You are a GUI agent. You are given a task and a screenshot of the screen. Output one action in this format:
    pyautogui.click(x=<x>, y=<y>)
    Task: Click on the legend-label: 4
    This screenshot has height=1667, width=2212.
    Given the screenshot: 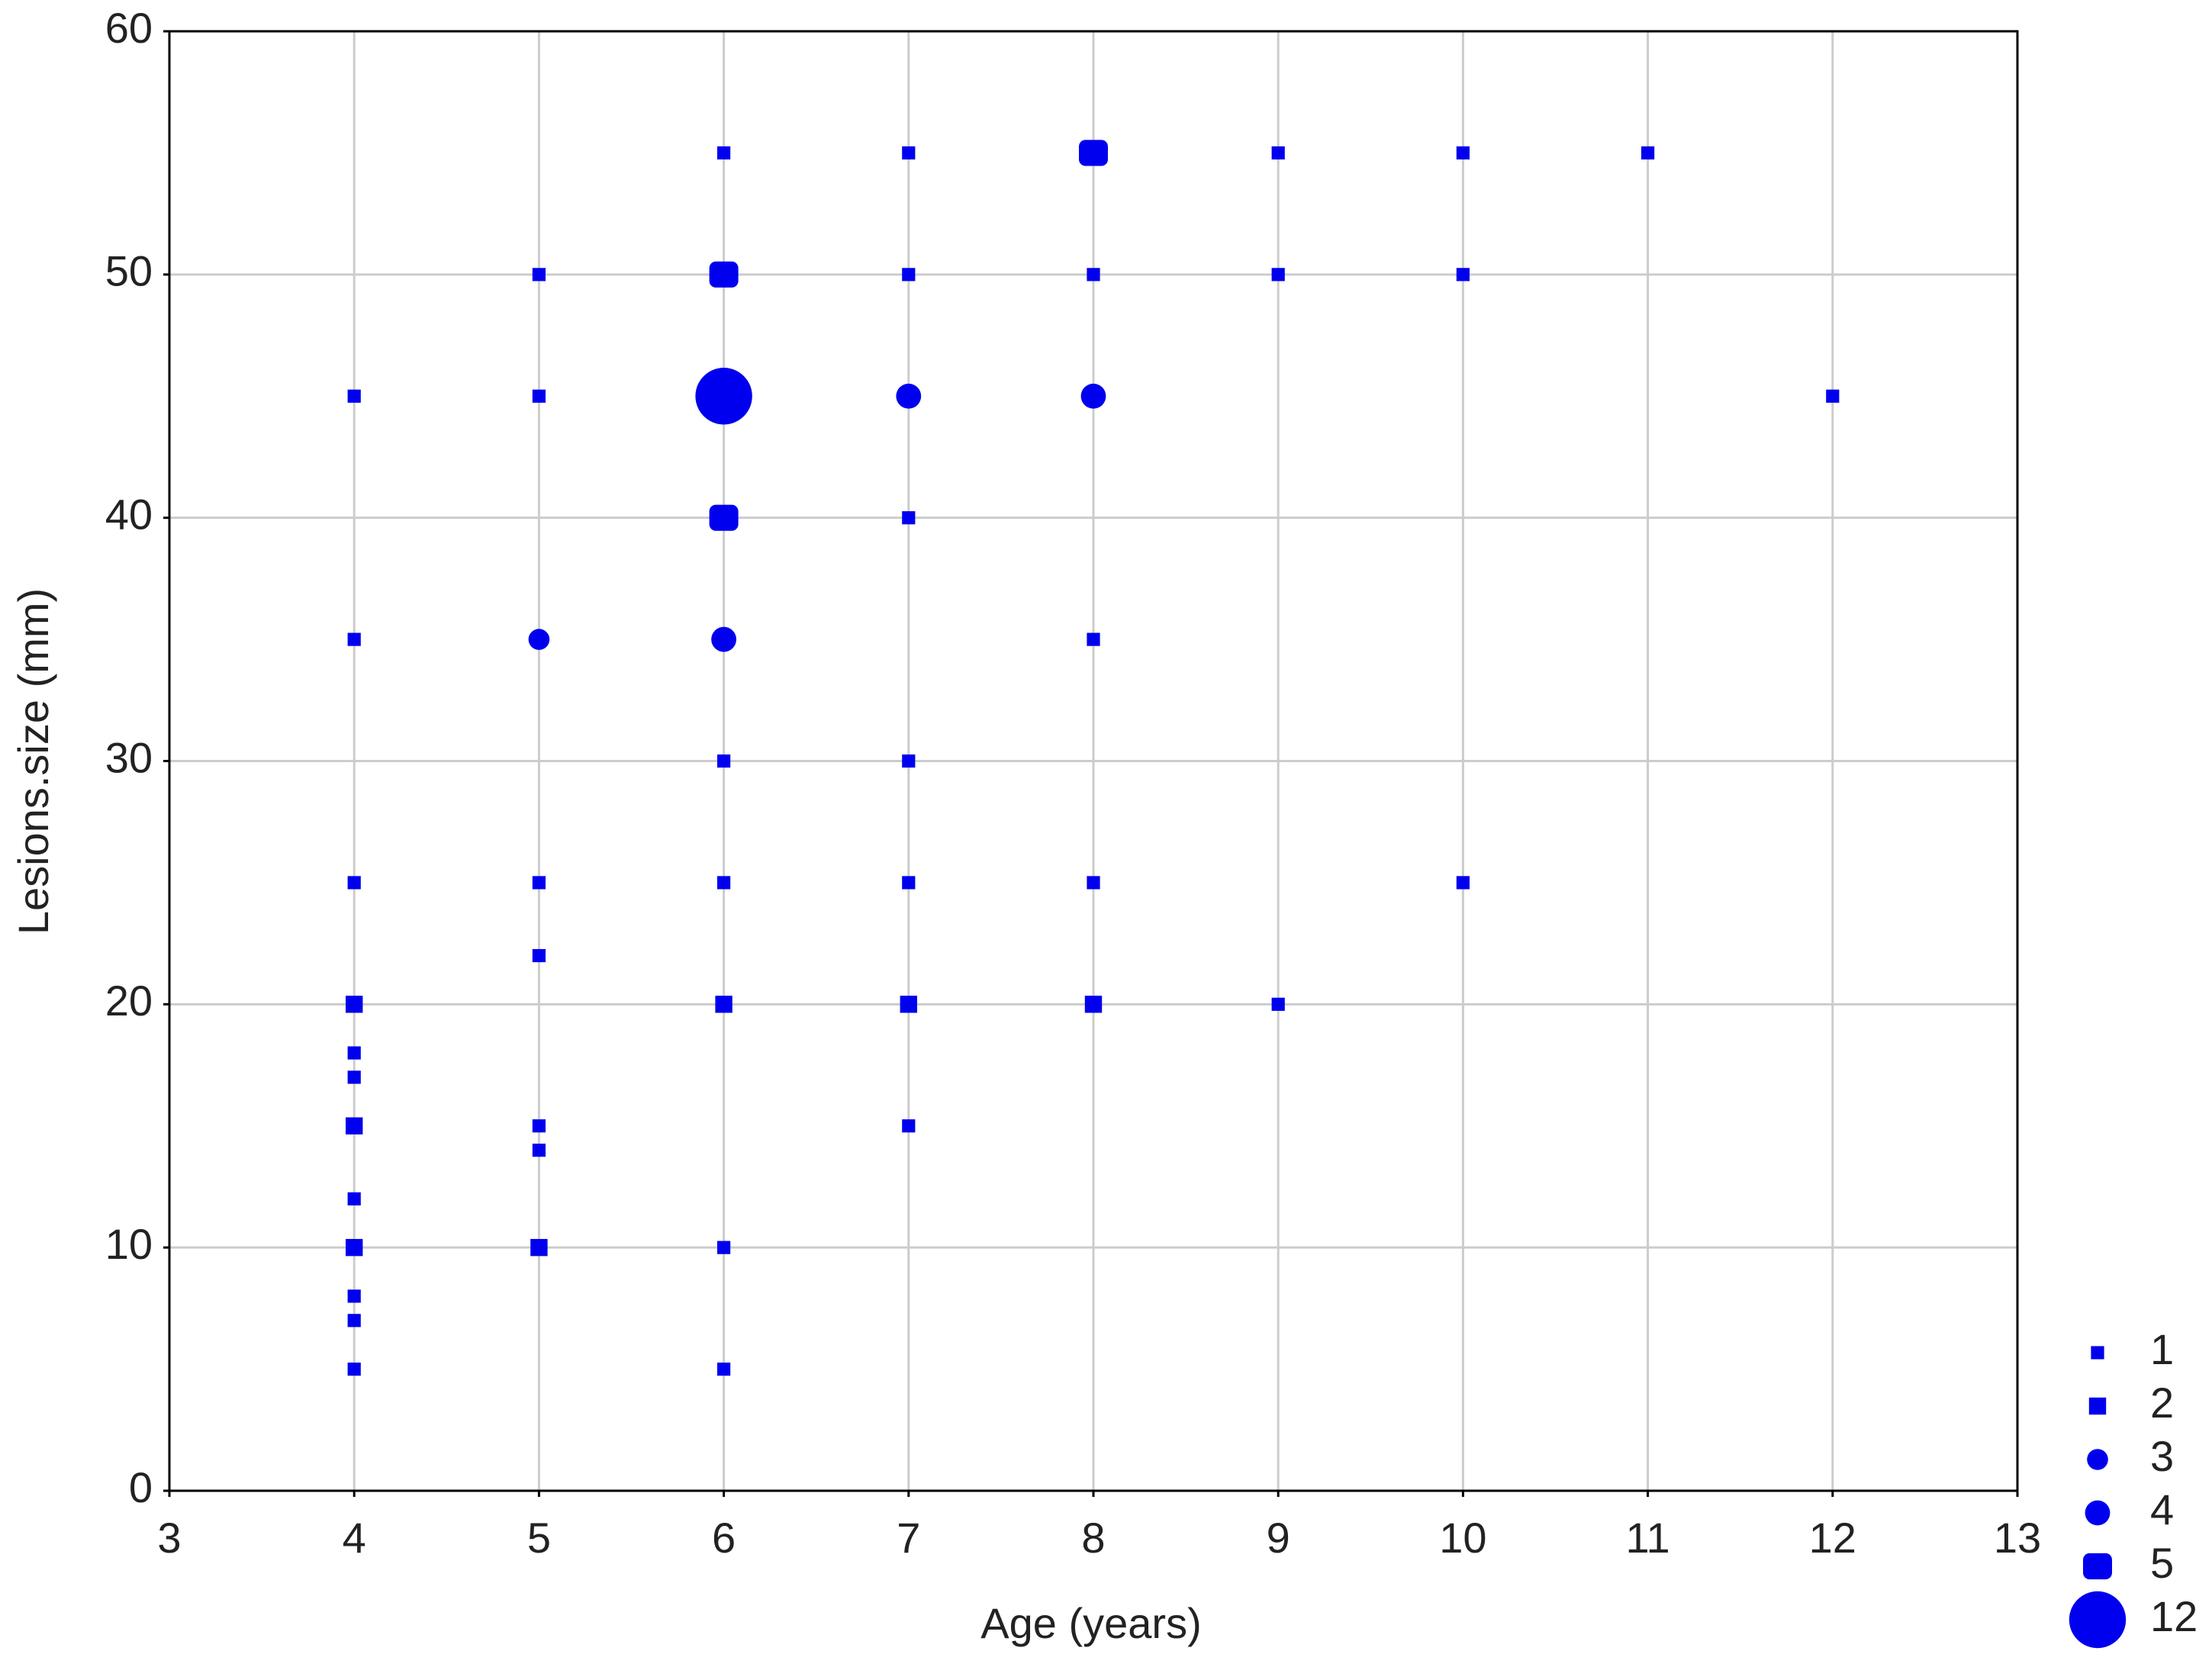 What is the action you would take?
    pyautogui.click(x=2162, y=1509)
    